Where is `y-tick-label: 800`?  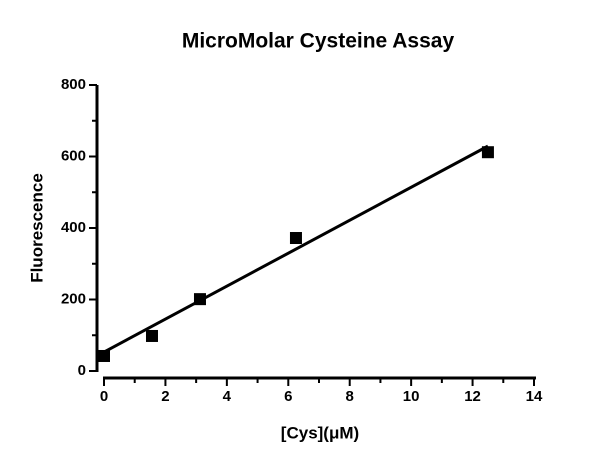
y-tick-label: 800 is located at coordinates (73, 84).